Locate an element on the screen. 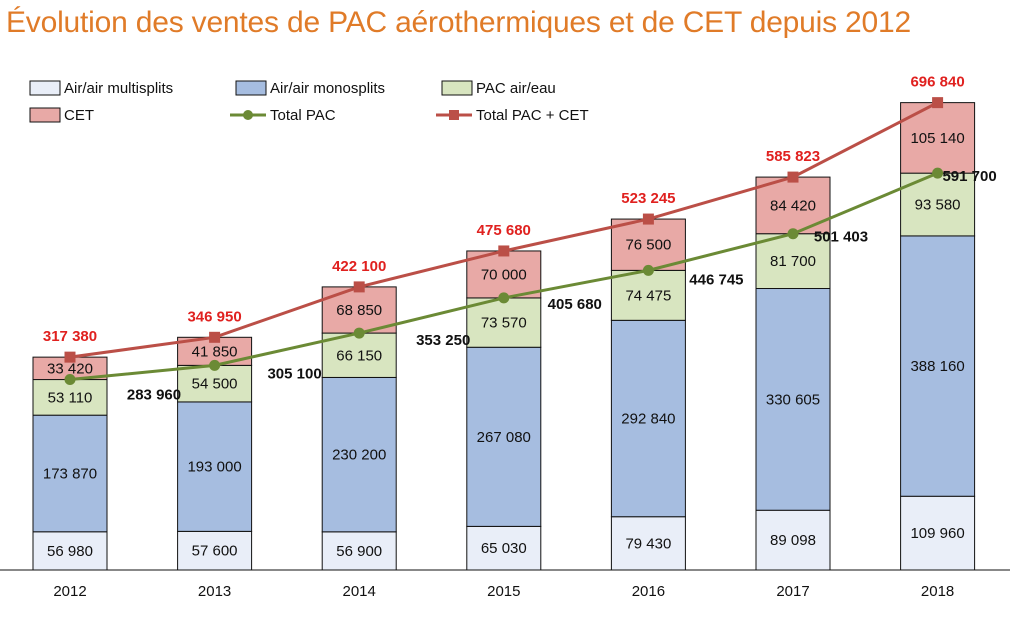 The width and height of the screenshot is (1024, 631). total-pac-cet-label: 422 100 is located at coordinates (359, 266).